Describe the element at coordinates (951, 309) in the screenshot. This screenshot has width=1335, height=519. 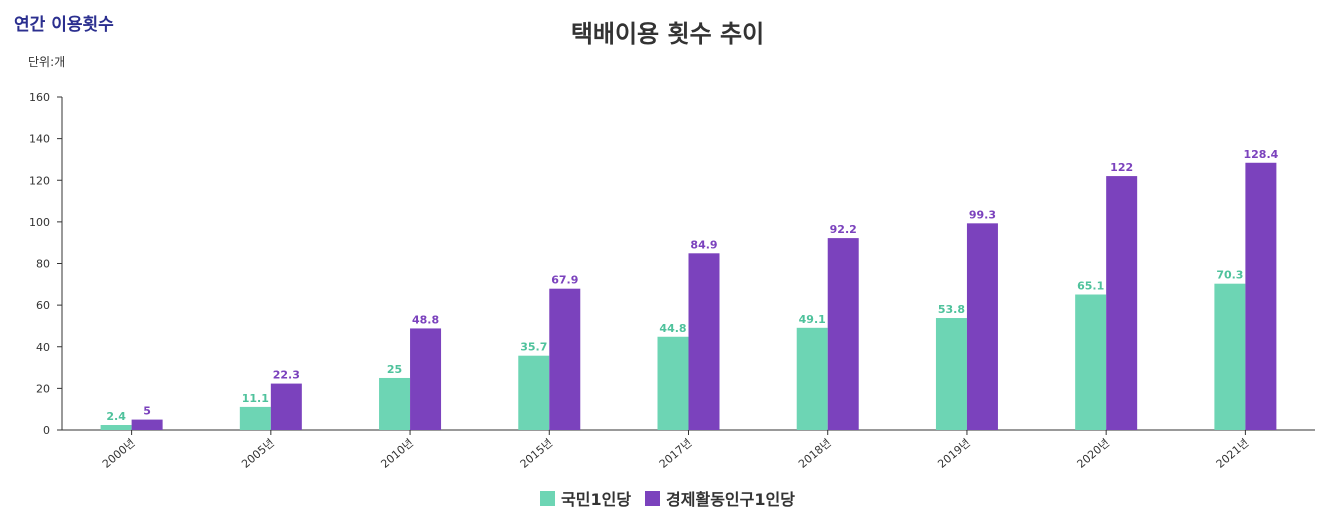
I see `data-label-series-1: 53.8` at that location.